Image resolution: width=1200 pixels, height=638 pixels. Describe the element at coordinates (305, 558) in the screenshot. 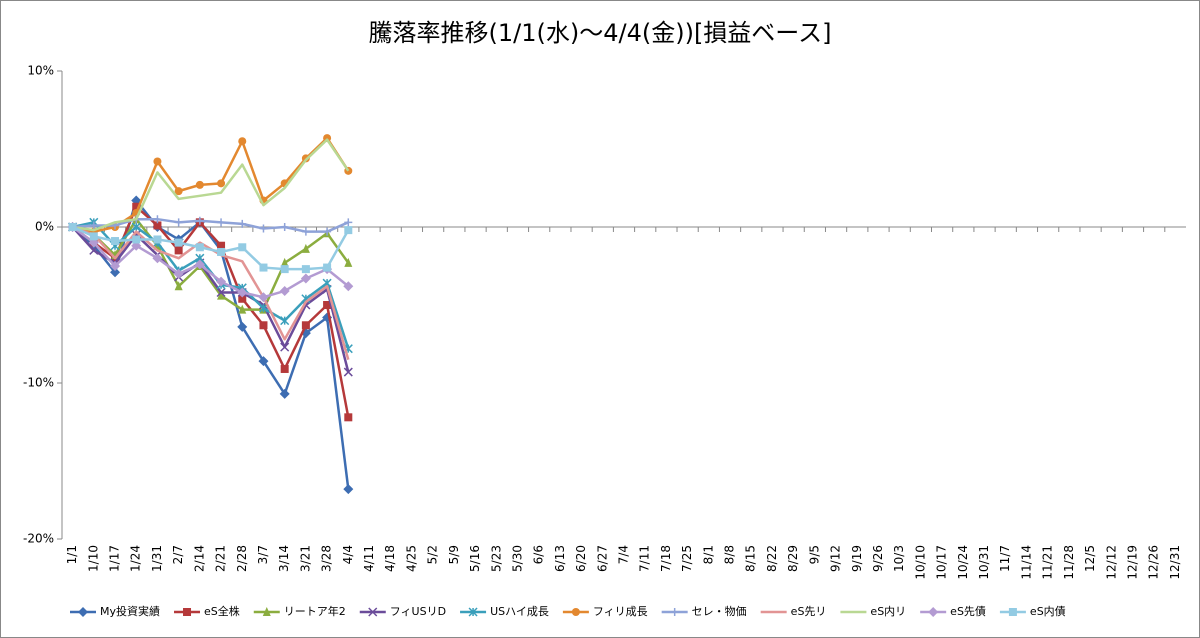

I see `x-tick-label: 3/21` at that location.